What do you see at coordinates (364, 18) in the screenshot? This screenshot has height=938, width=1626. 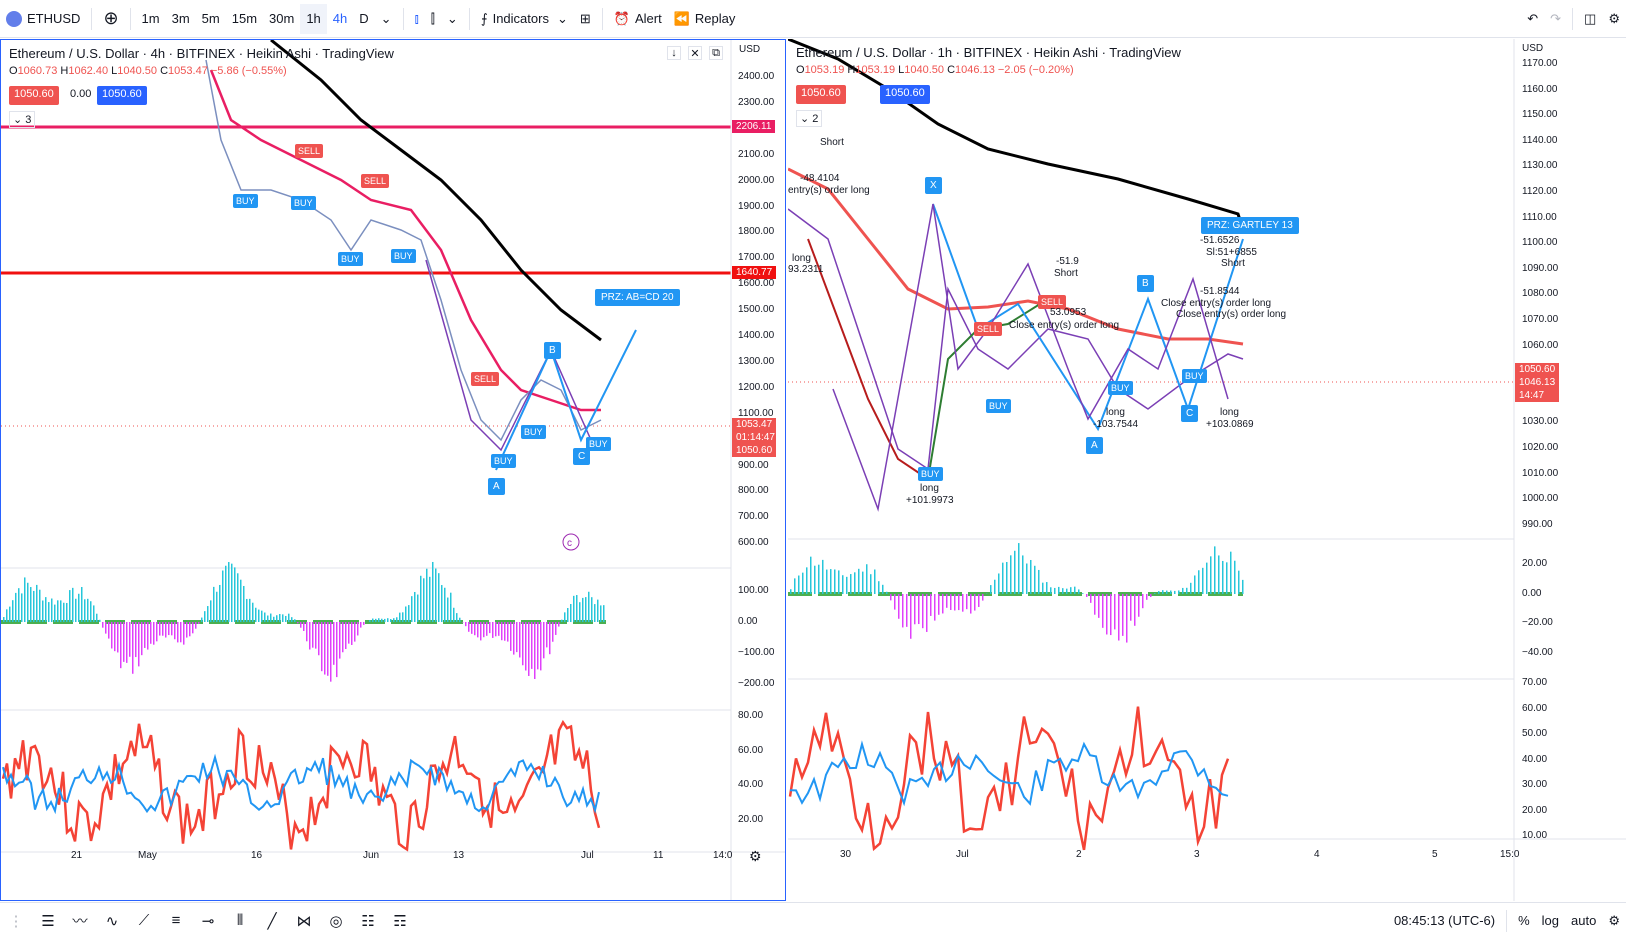 I see `interval-d: D` at bounding box center [364, 18].